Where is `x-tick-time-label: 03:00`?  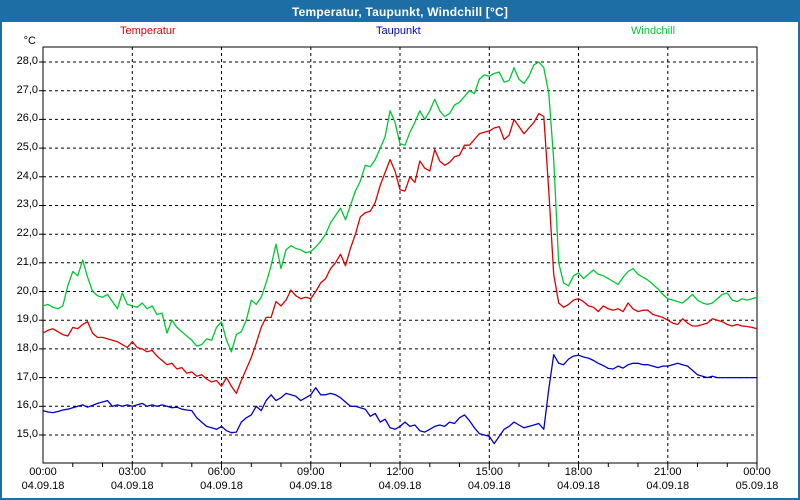 x-tick-time-label: 03:00 is located at coordinates (132, 472).